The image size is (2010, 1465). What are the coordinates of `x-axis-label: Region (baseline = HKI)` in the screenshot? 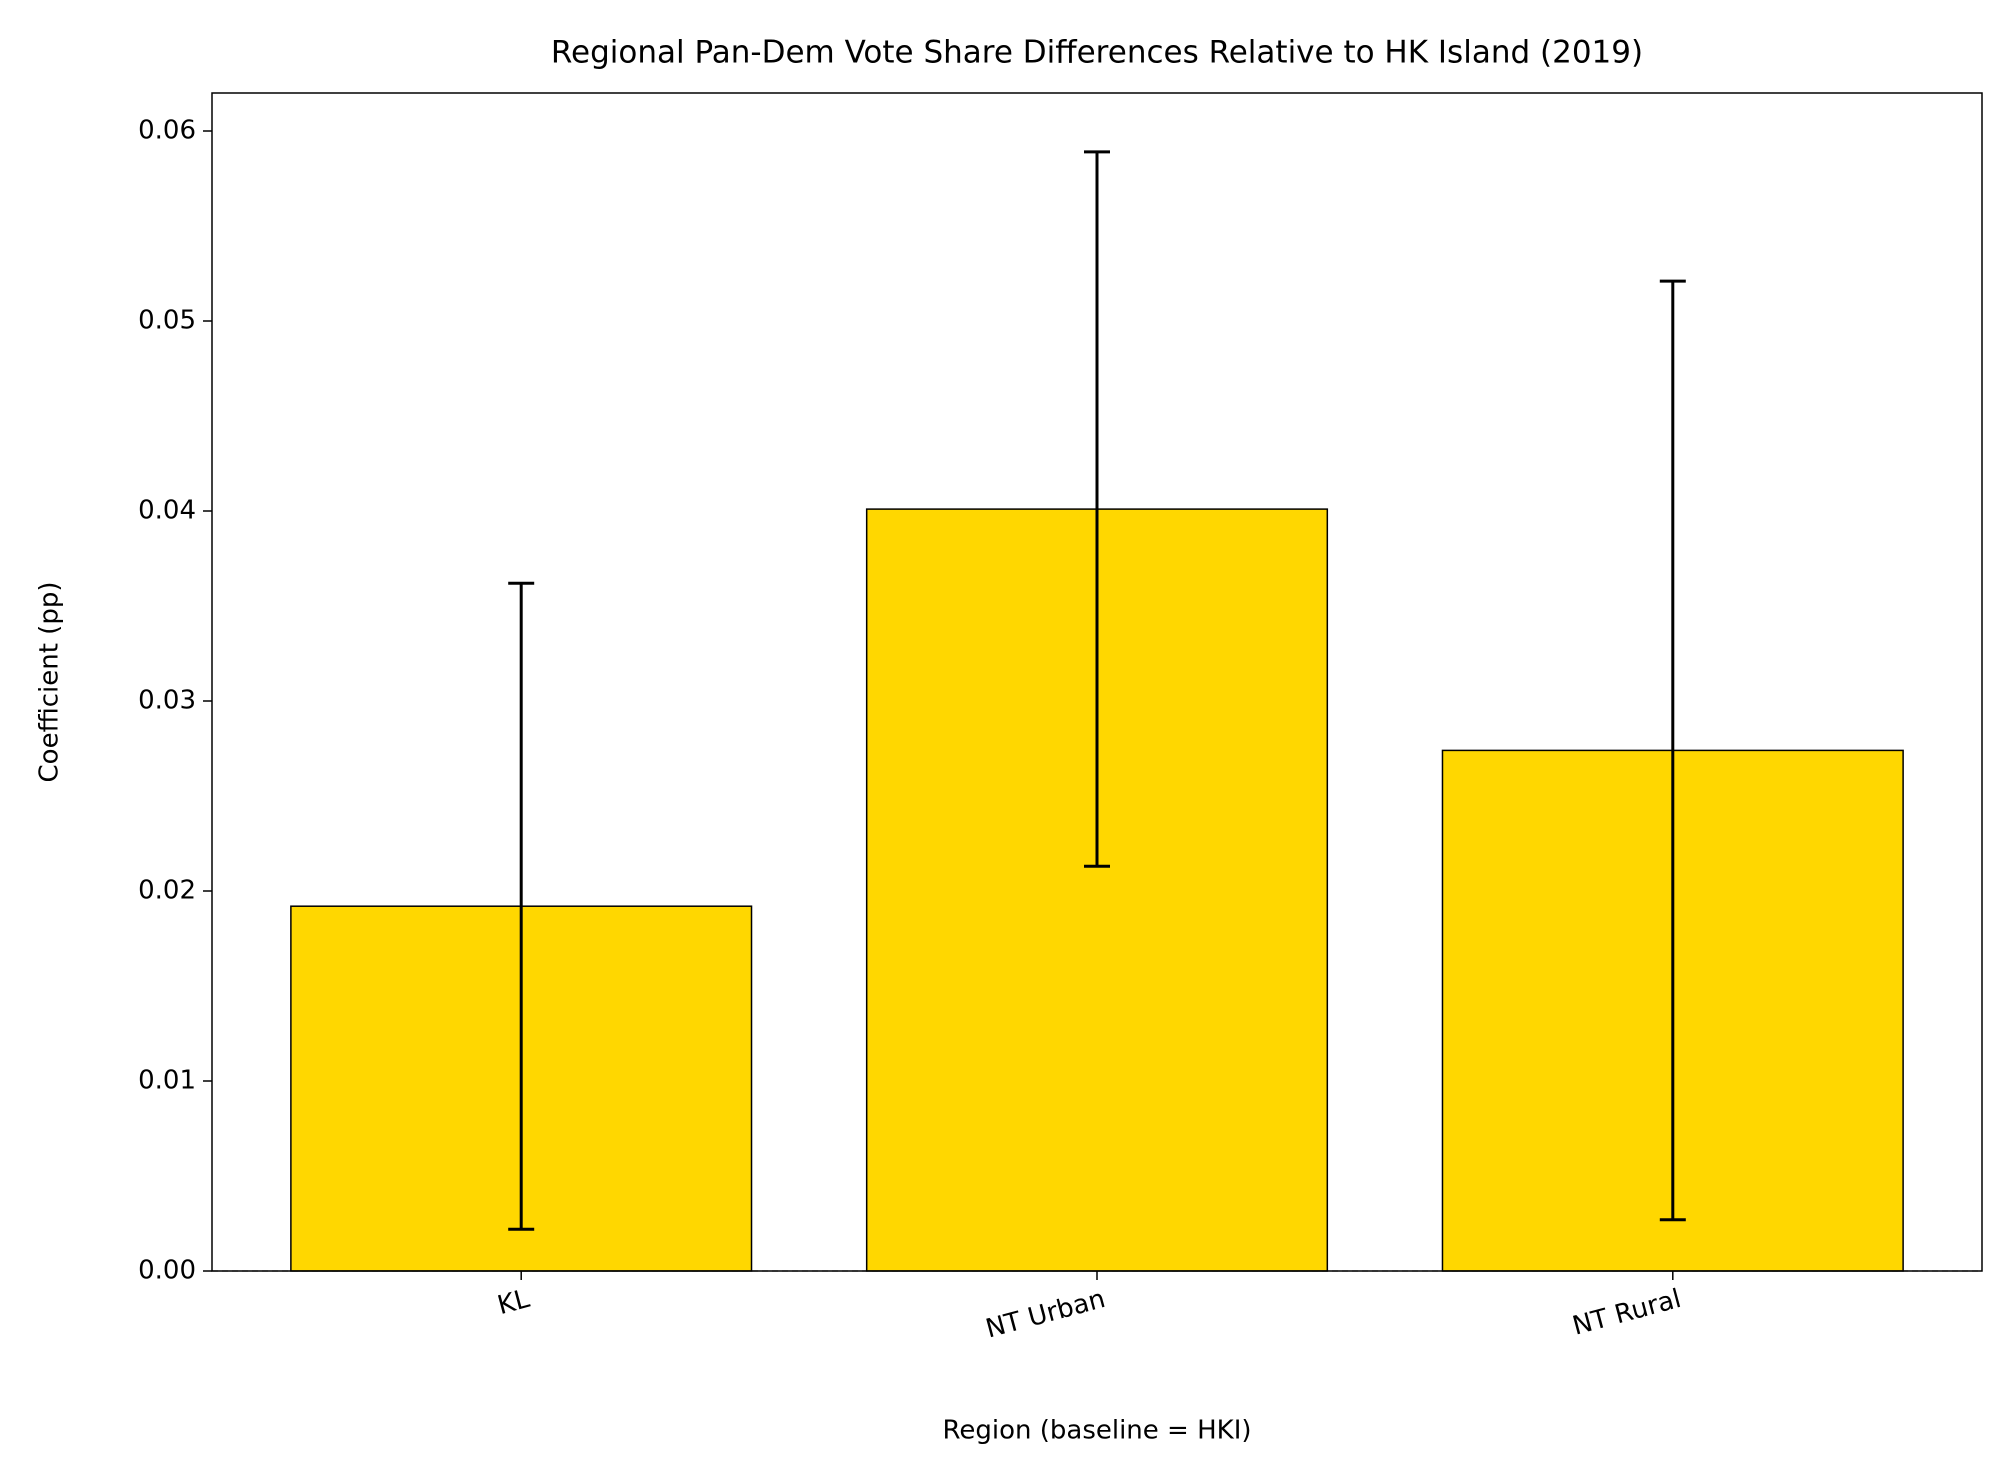 It's located at (1096, 1431).